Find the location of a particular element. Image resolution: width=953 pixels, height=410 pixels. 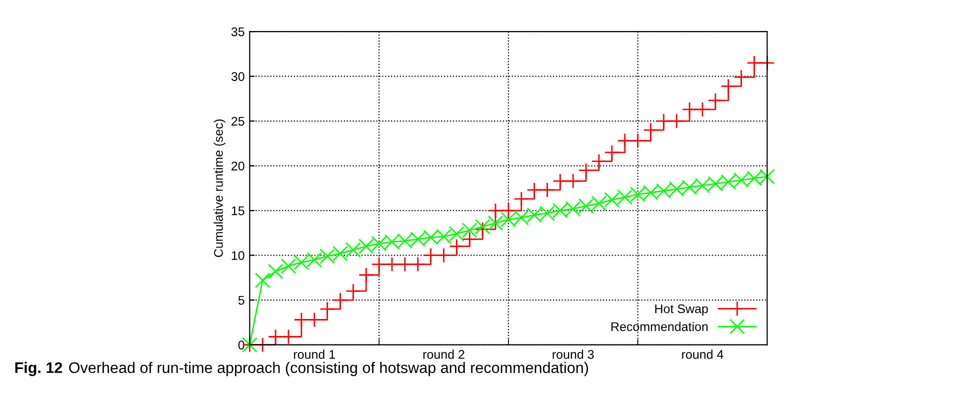

x-tick-label: round 3 is located at coordinates (573, 354).